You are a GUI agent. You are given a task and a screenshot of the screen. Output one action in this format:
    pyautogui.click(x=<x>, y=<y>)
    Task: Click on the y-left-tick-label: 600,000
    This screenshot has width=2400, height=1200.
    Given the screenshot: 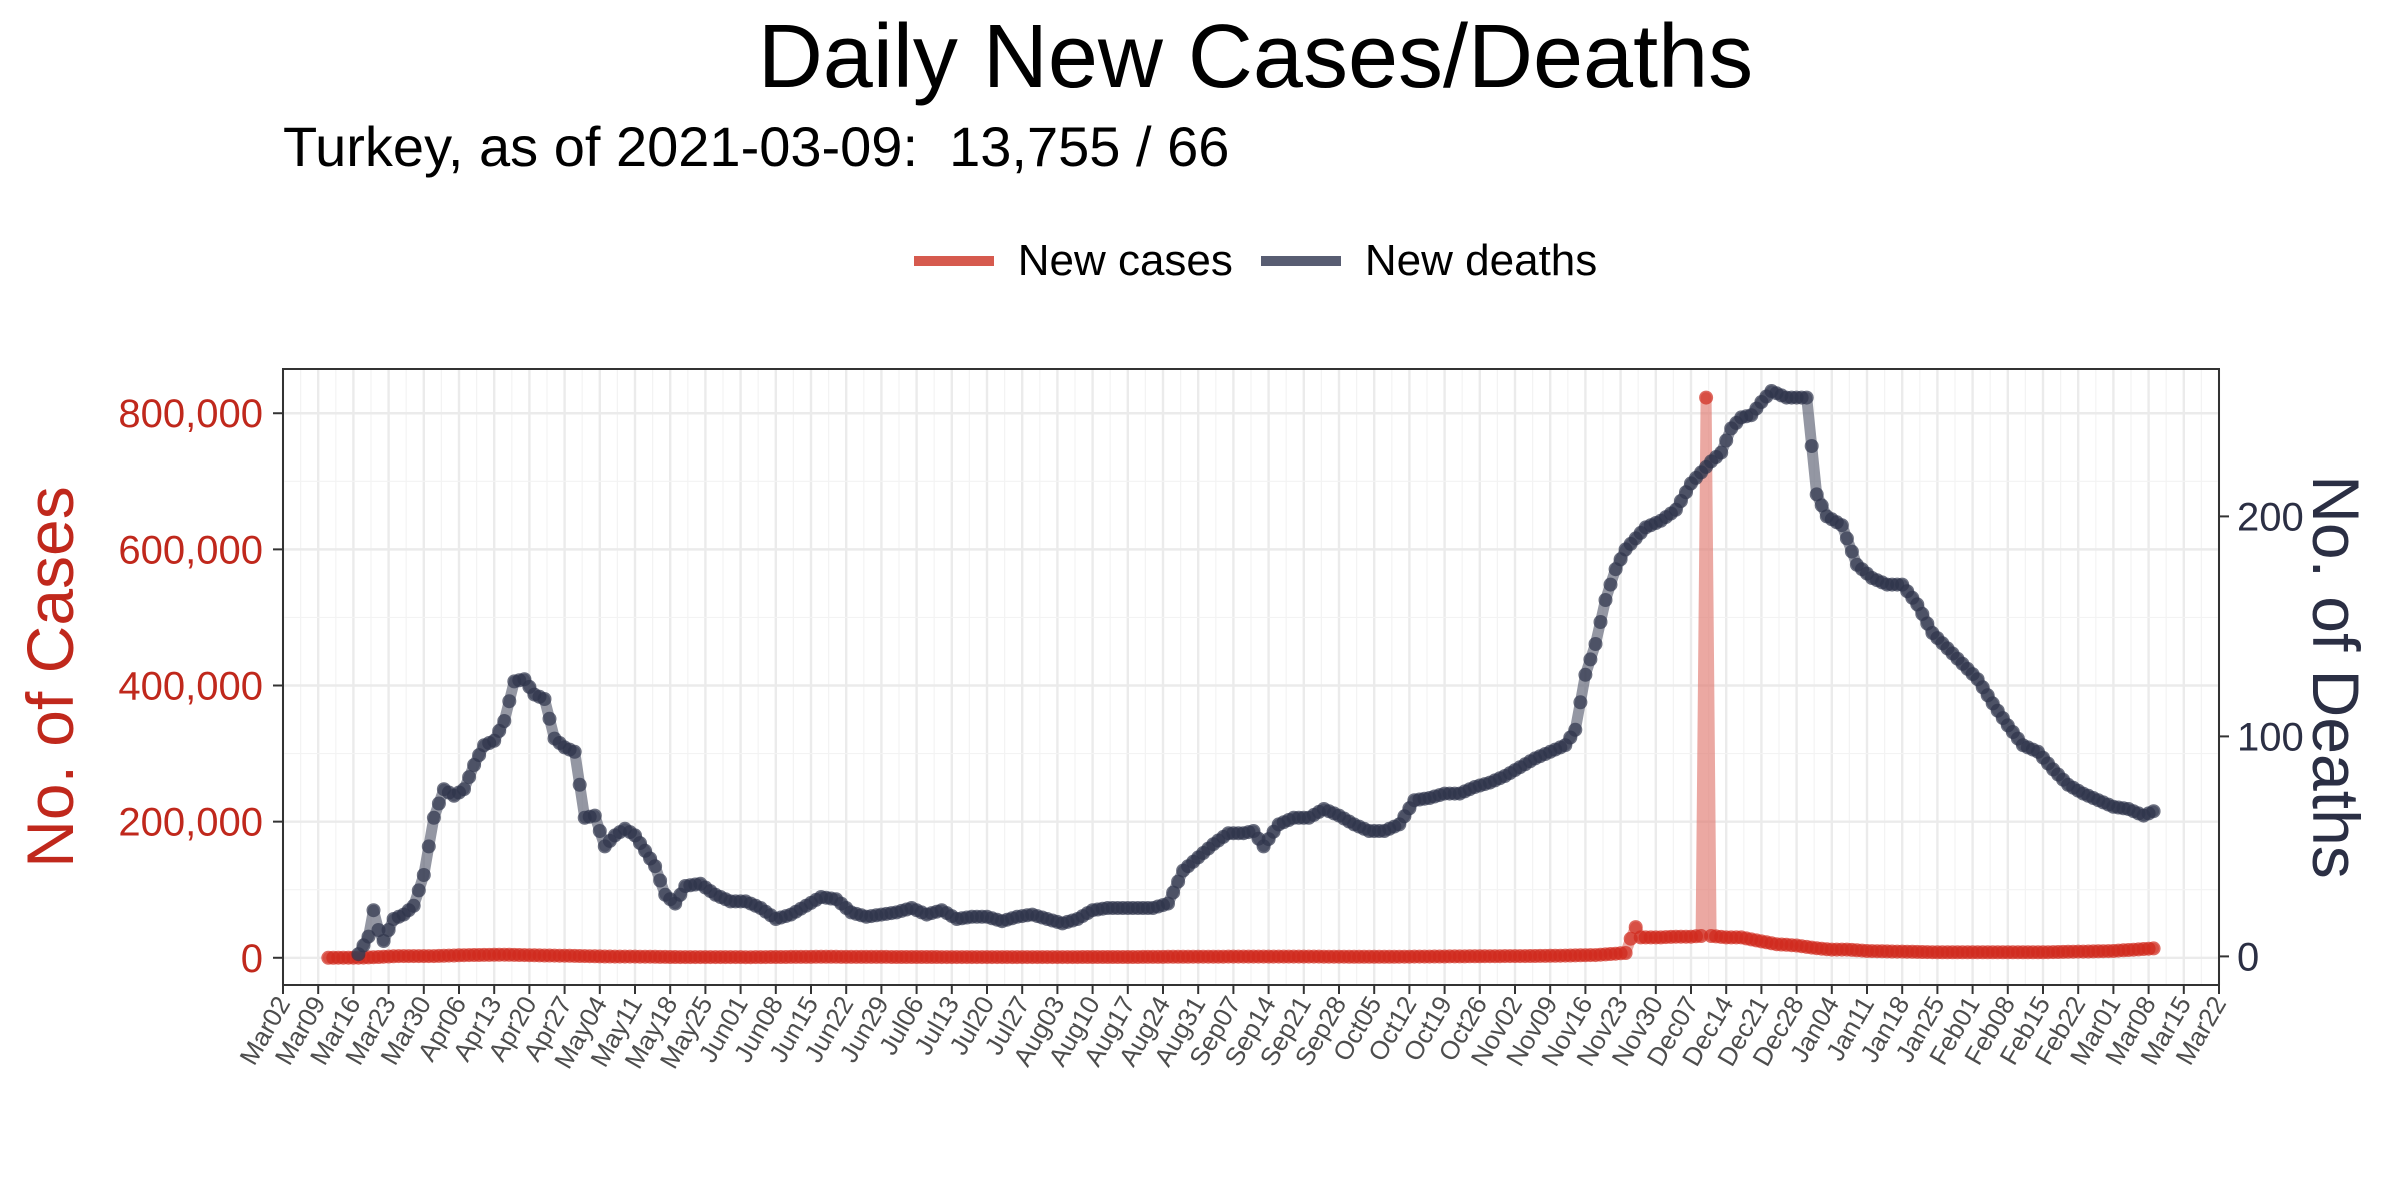 What is the action you would take?
    pyautogui.click(x=190, y=550)
    